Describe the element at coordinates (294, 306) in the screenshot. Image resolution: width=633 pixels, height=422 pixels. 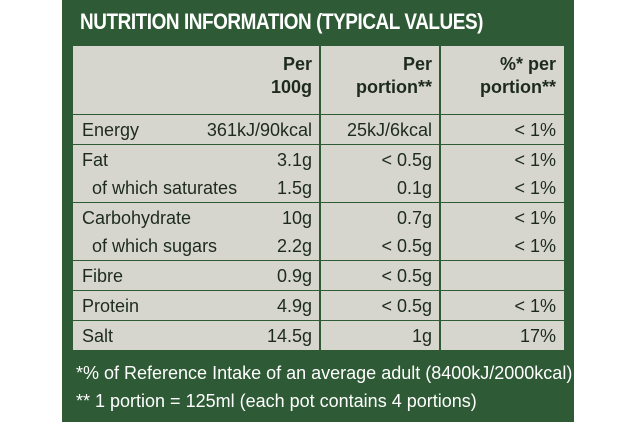
I see `nutrient-value: 4.9g` at that location.